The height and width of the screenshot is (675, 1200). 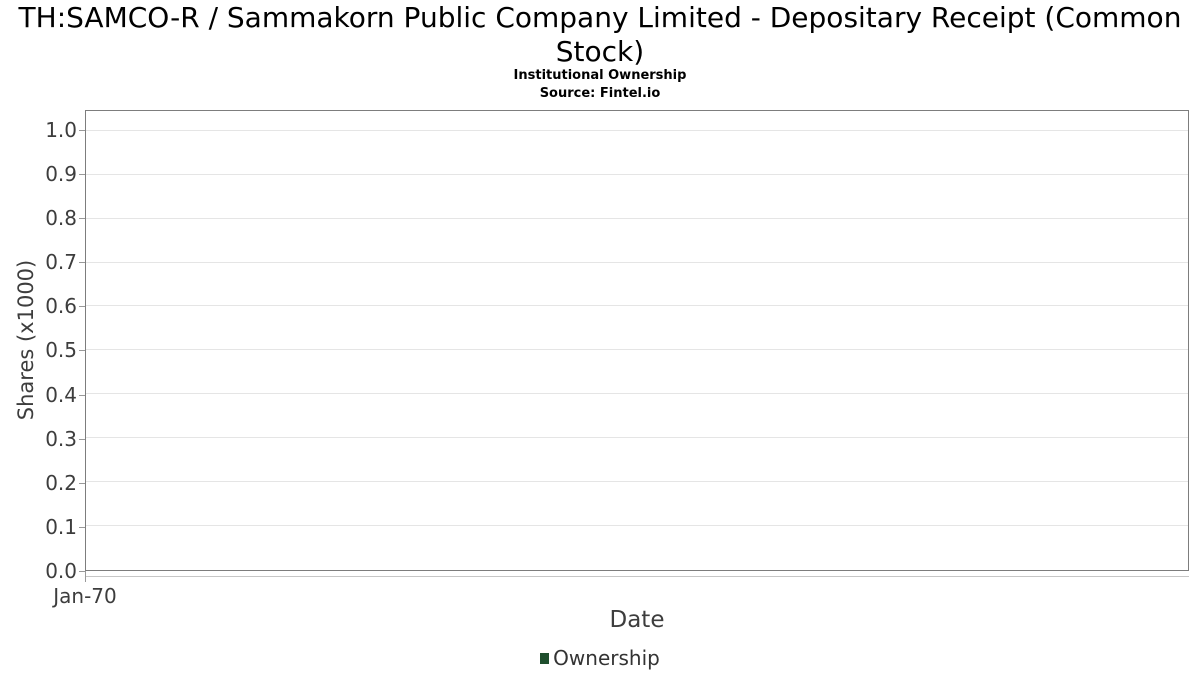 What do you see at coordinates (85, 596) in the screenshot?
I see `x-axis-tick-label: Jan-70` at bounding box center [85, 596].